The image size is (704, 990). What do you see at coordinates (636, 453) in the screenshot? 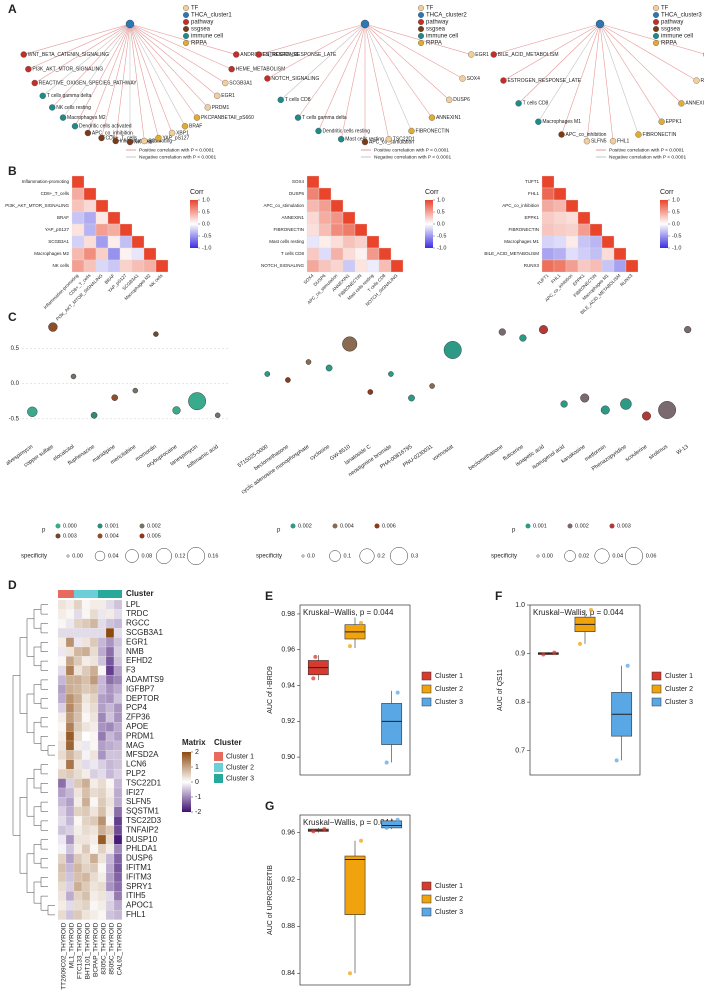
I see `x-tick-label: scoulerine` at bounding box center [636, 453].